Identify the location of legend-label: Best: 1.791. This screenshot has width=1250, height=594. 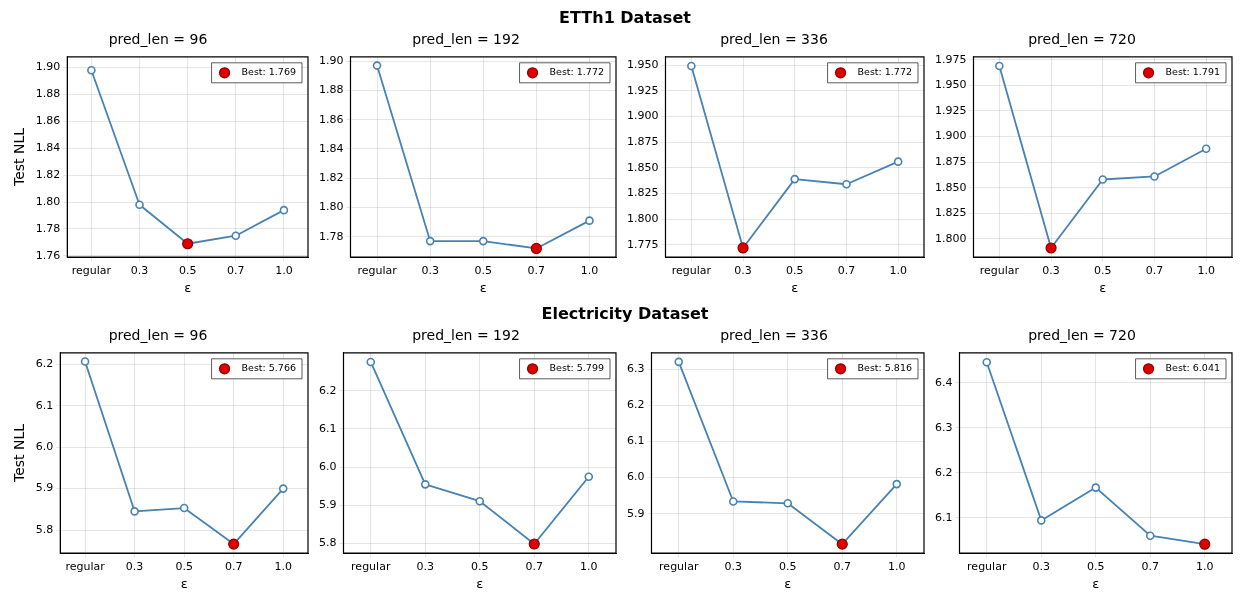
(1193, 72).